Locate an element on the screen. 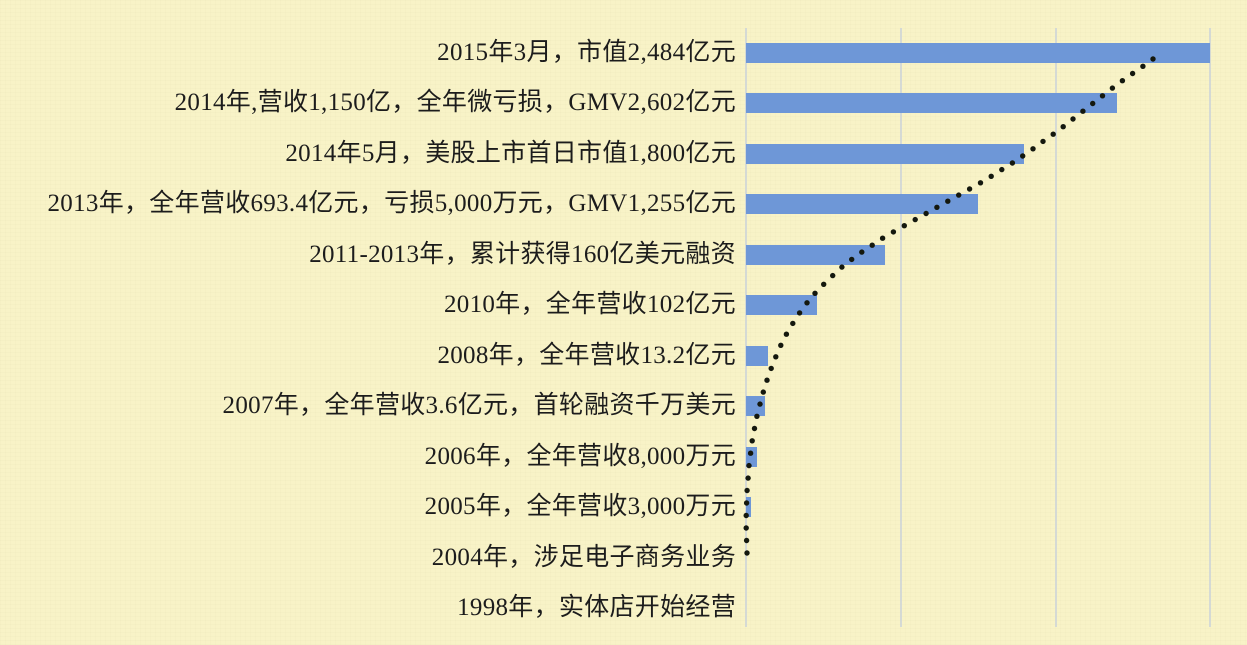  milestone-label: 2011-2013年，累计获得160亿美元融资 is located at coordinates (522, 254).